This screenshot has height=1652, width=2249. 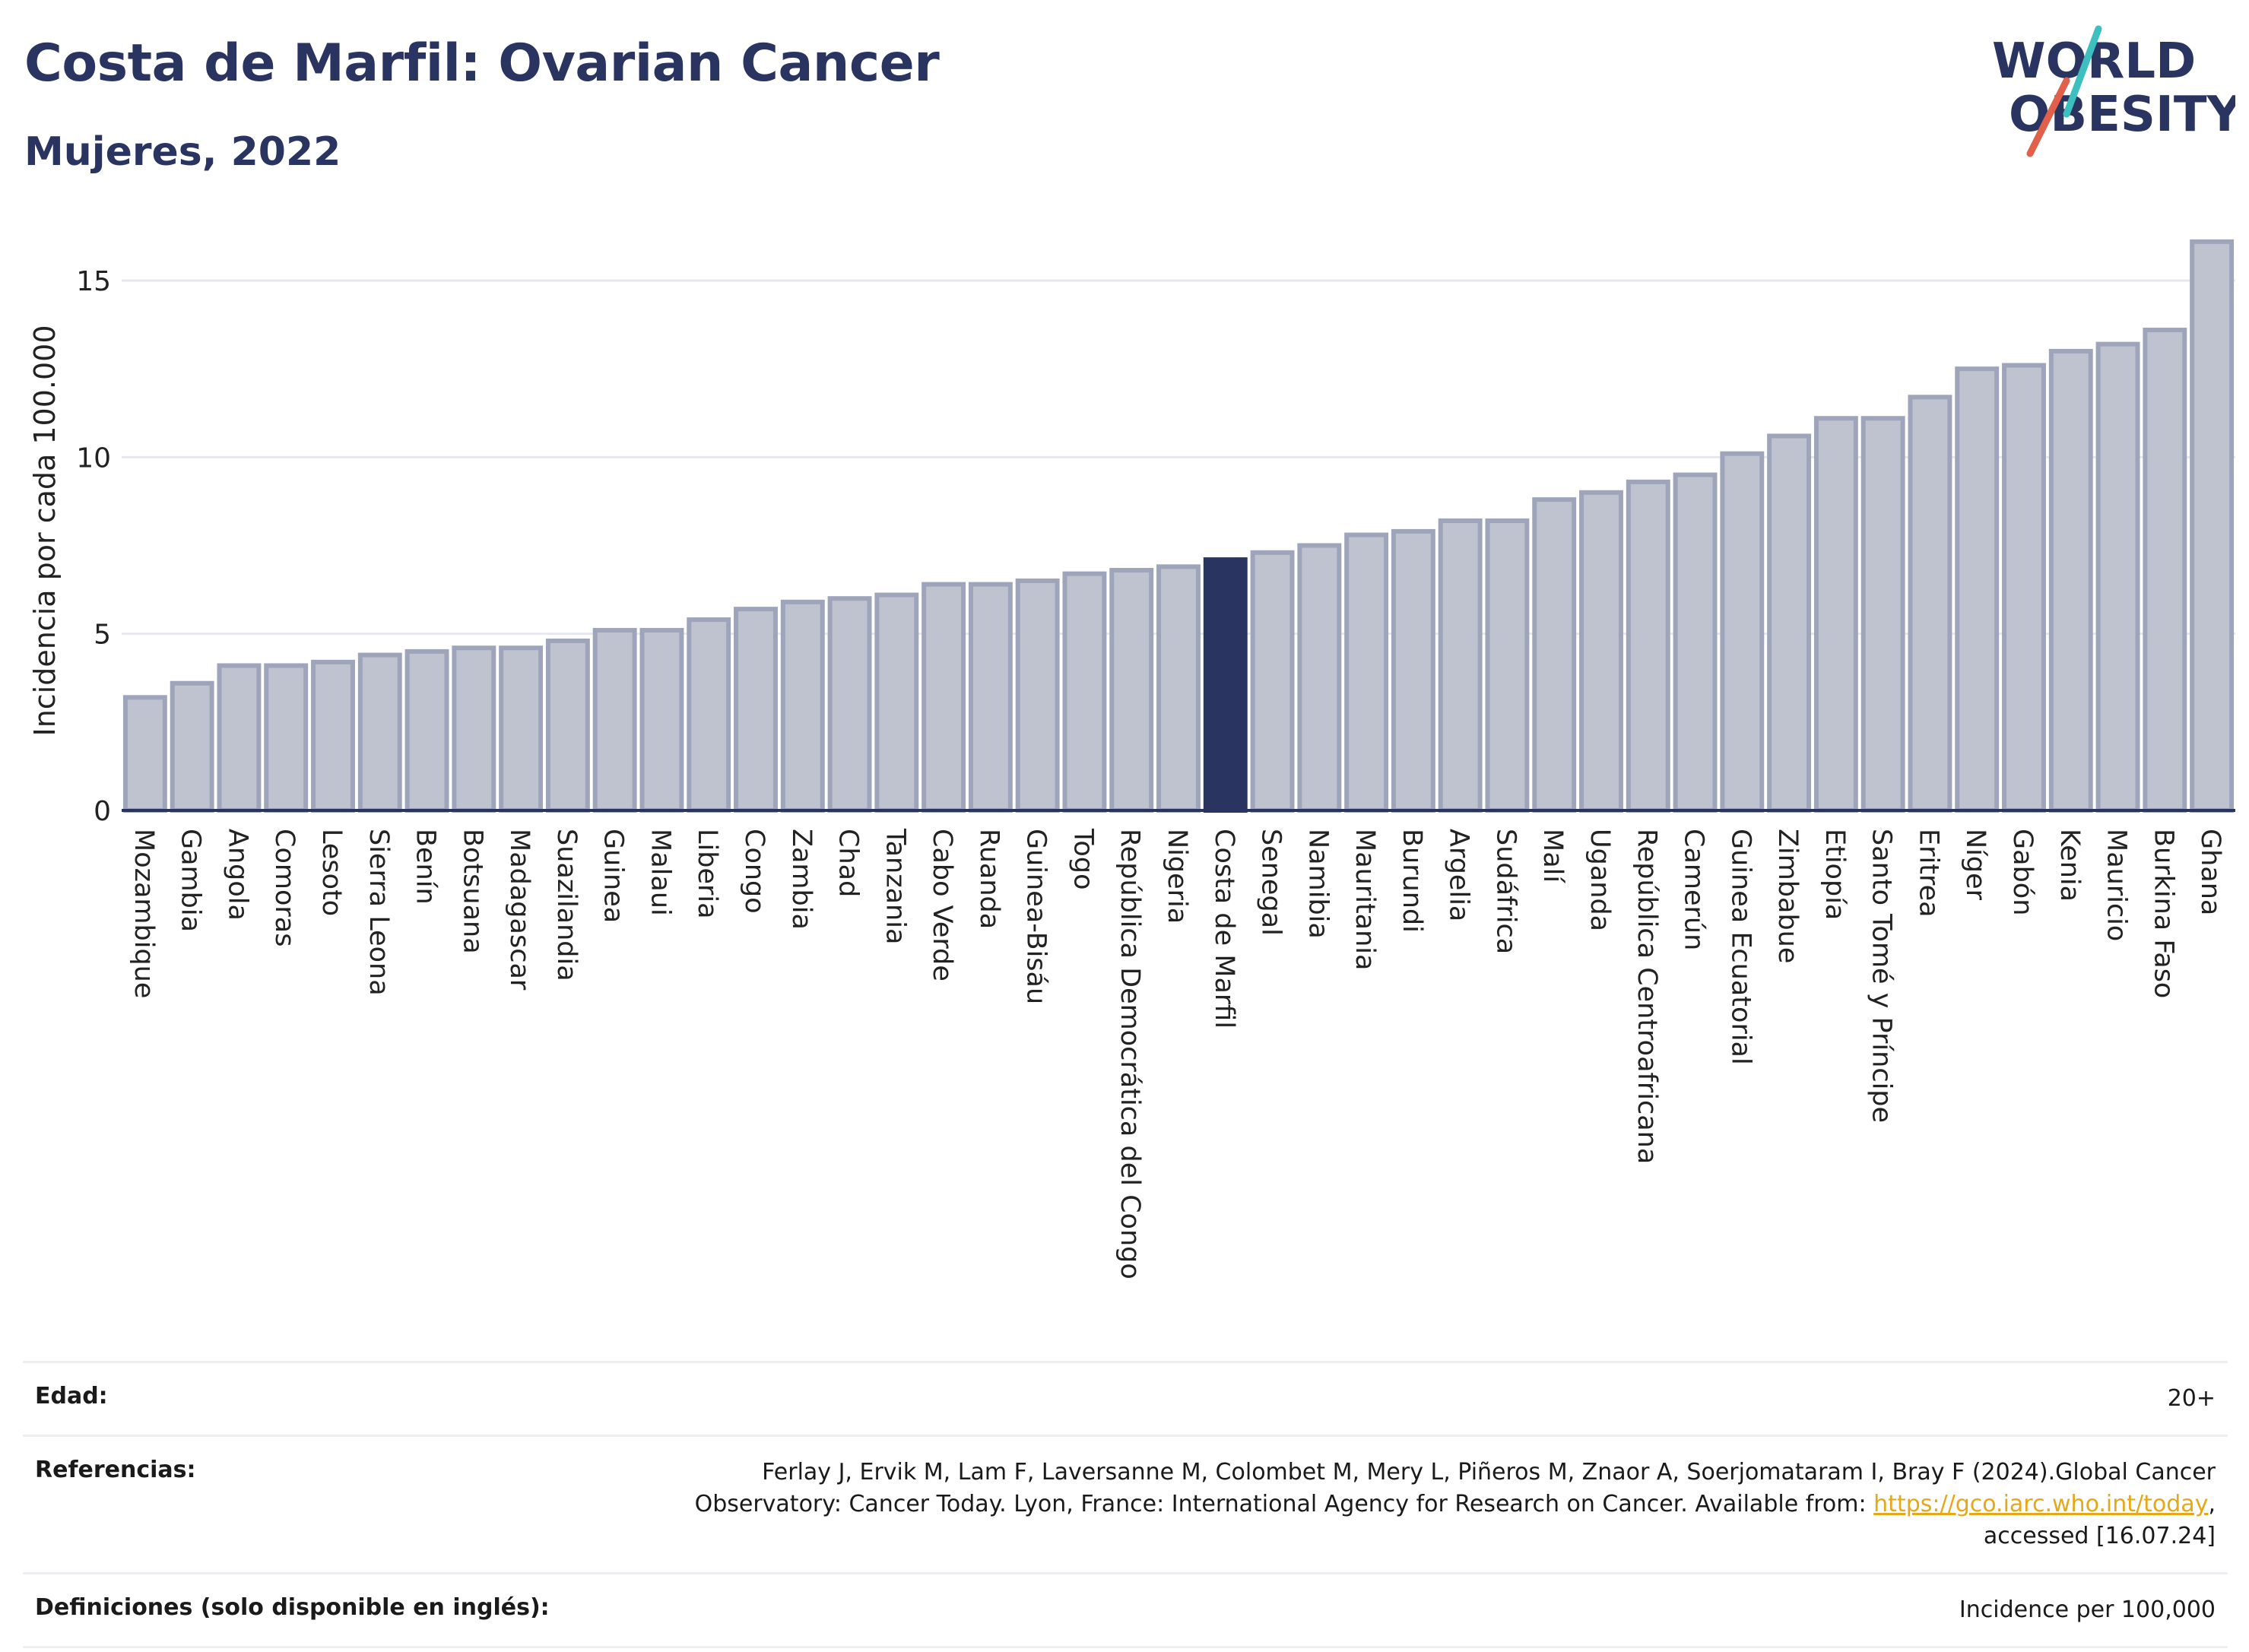 What do you see at coordinates (1552, 856) in the screenshot?
I see `x-tick-label: Malí` at bounding box center [1552, 856].